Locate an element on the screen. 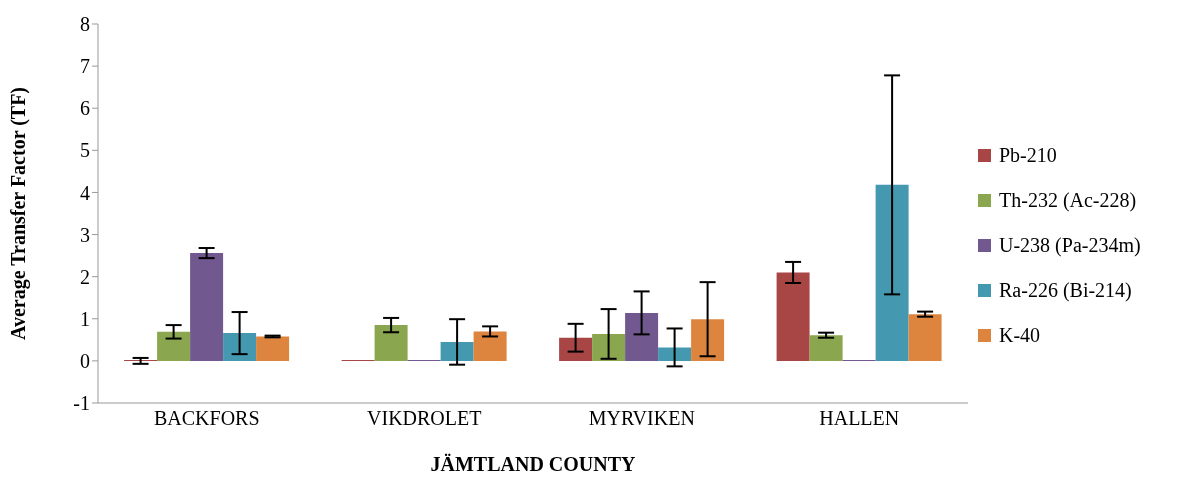 This screenshot has width=1204, height=491. y-tick-label: 5 is located at coordinates (85, 150).